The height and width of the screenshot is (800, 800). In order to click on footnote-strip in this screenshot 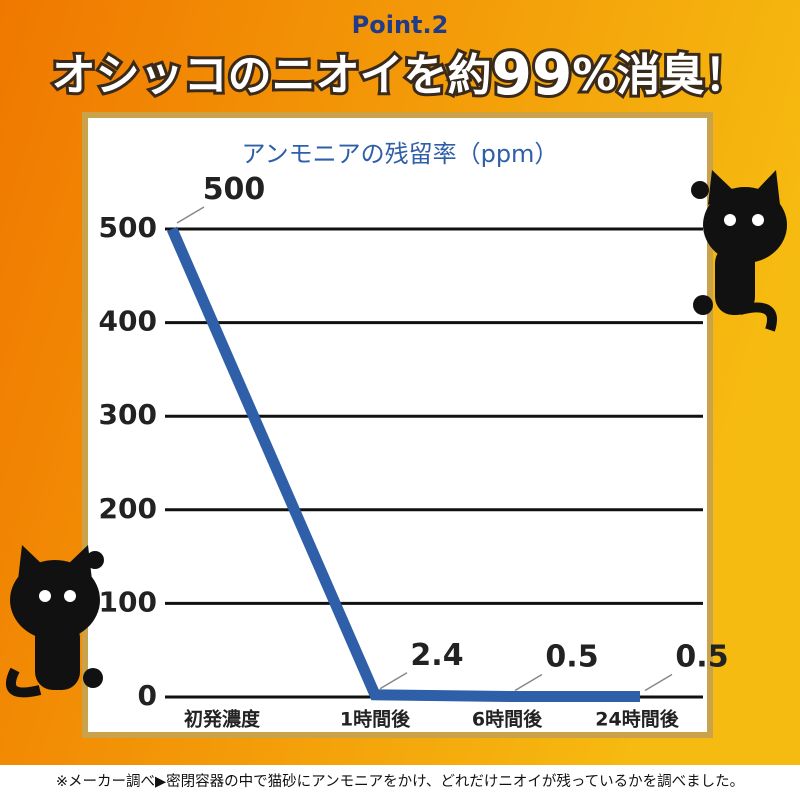, I will do `click(400, 782)`.